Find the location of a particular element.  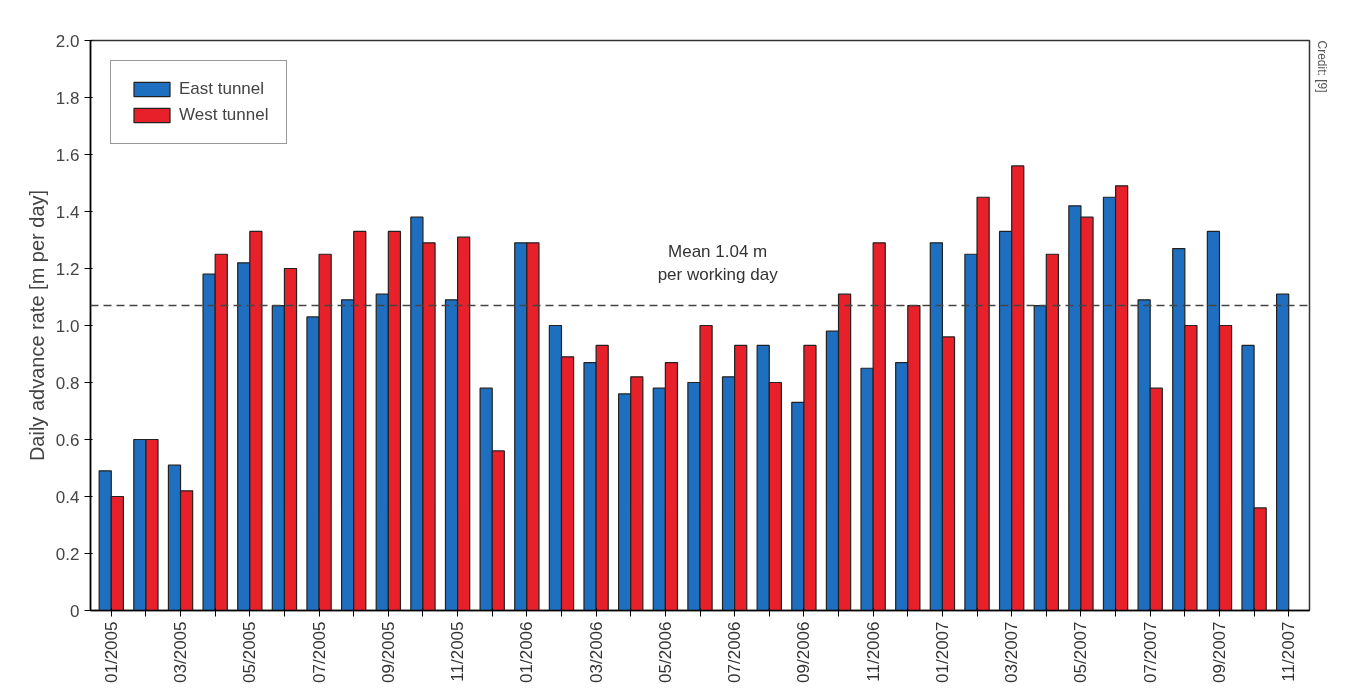

x-tick-label: 11/2007 is located at coordinates (1289, 651).